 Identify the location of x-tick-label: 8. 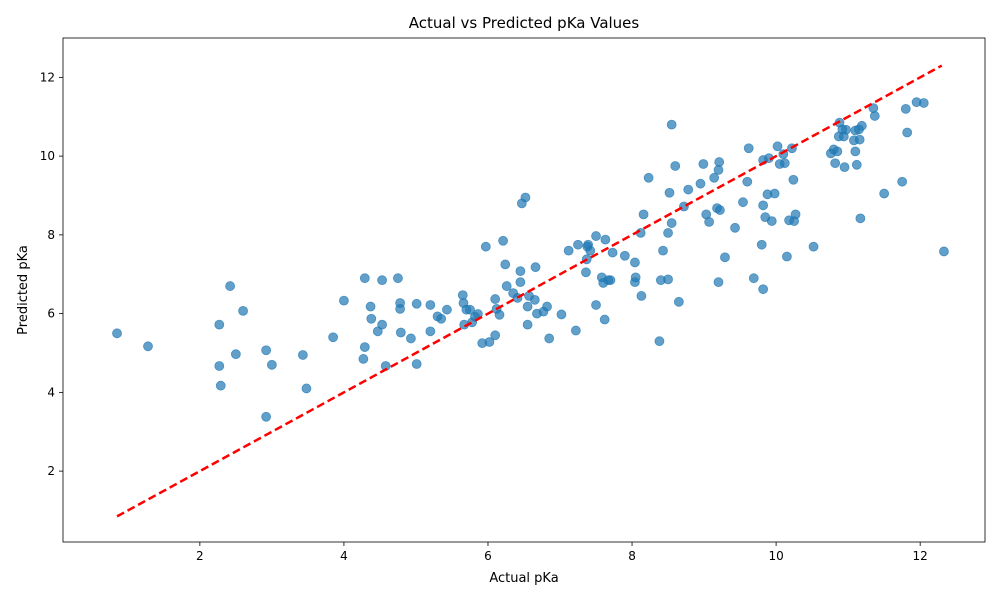
(632, 556).